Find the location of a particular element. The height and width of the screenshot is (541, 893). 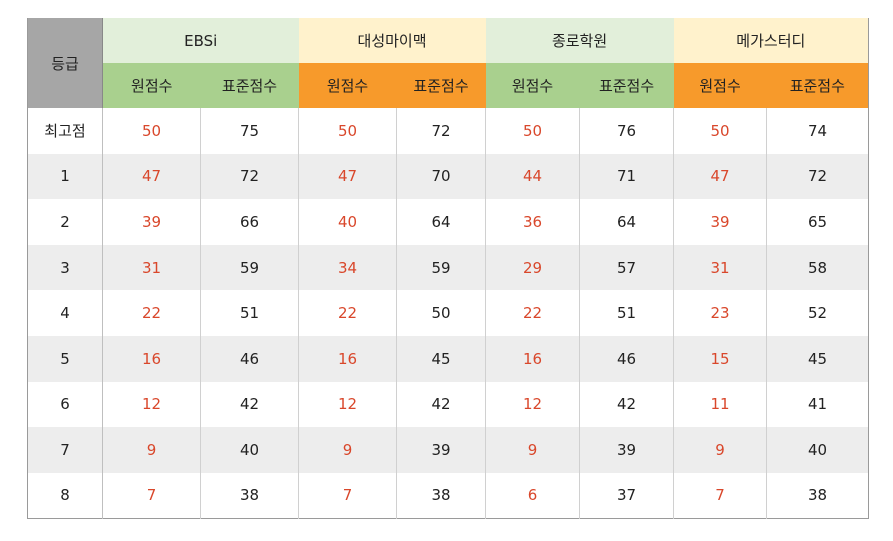

std-score-cell: 50 is located at coordinates (441, 313).